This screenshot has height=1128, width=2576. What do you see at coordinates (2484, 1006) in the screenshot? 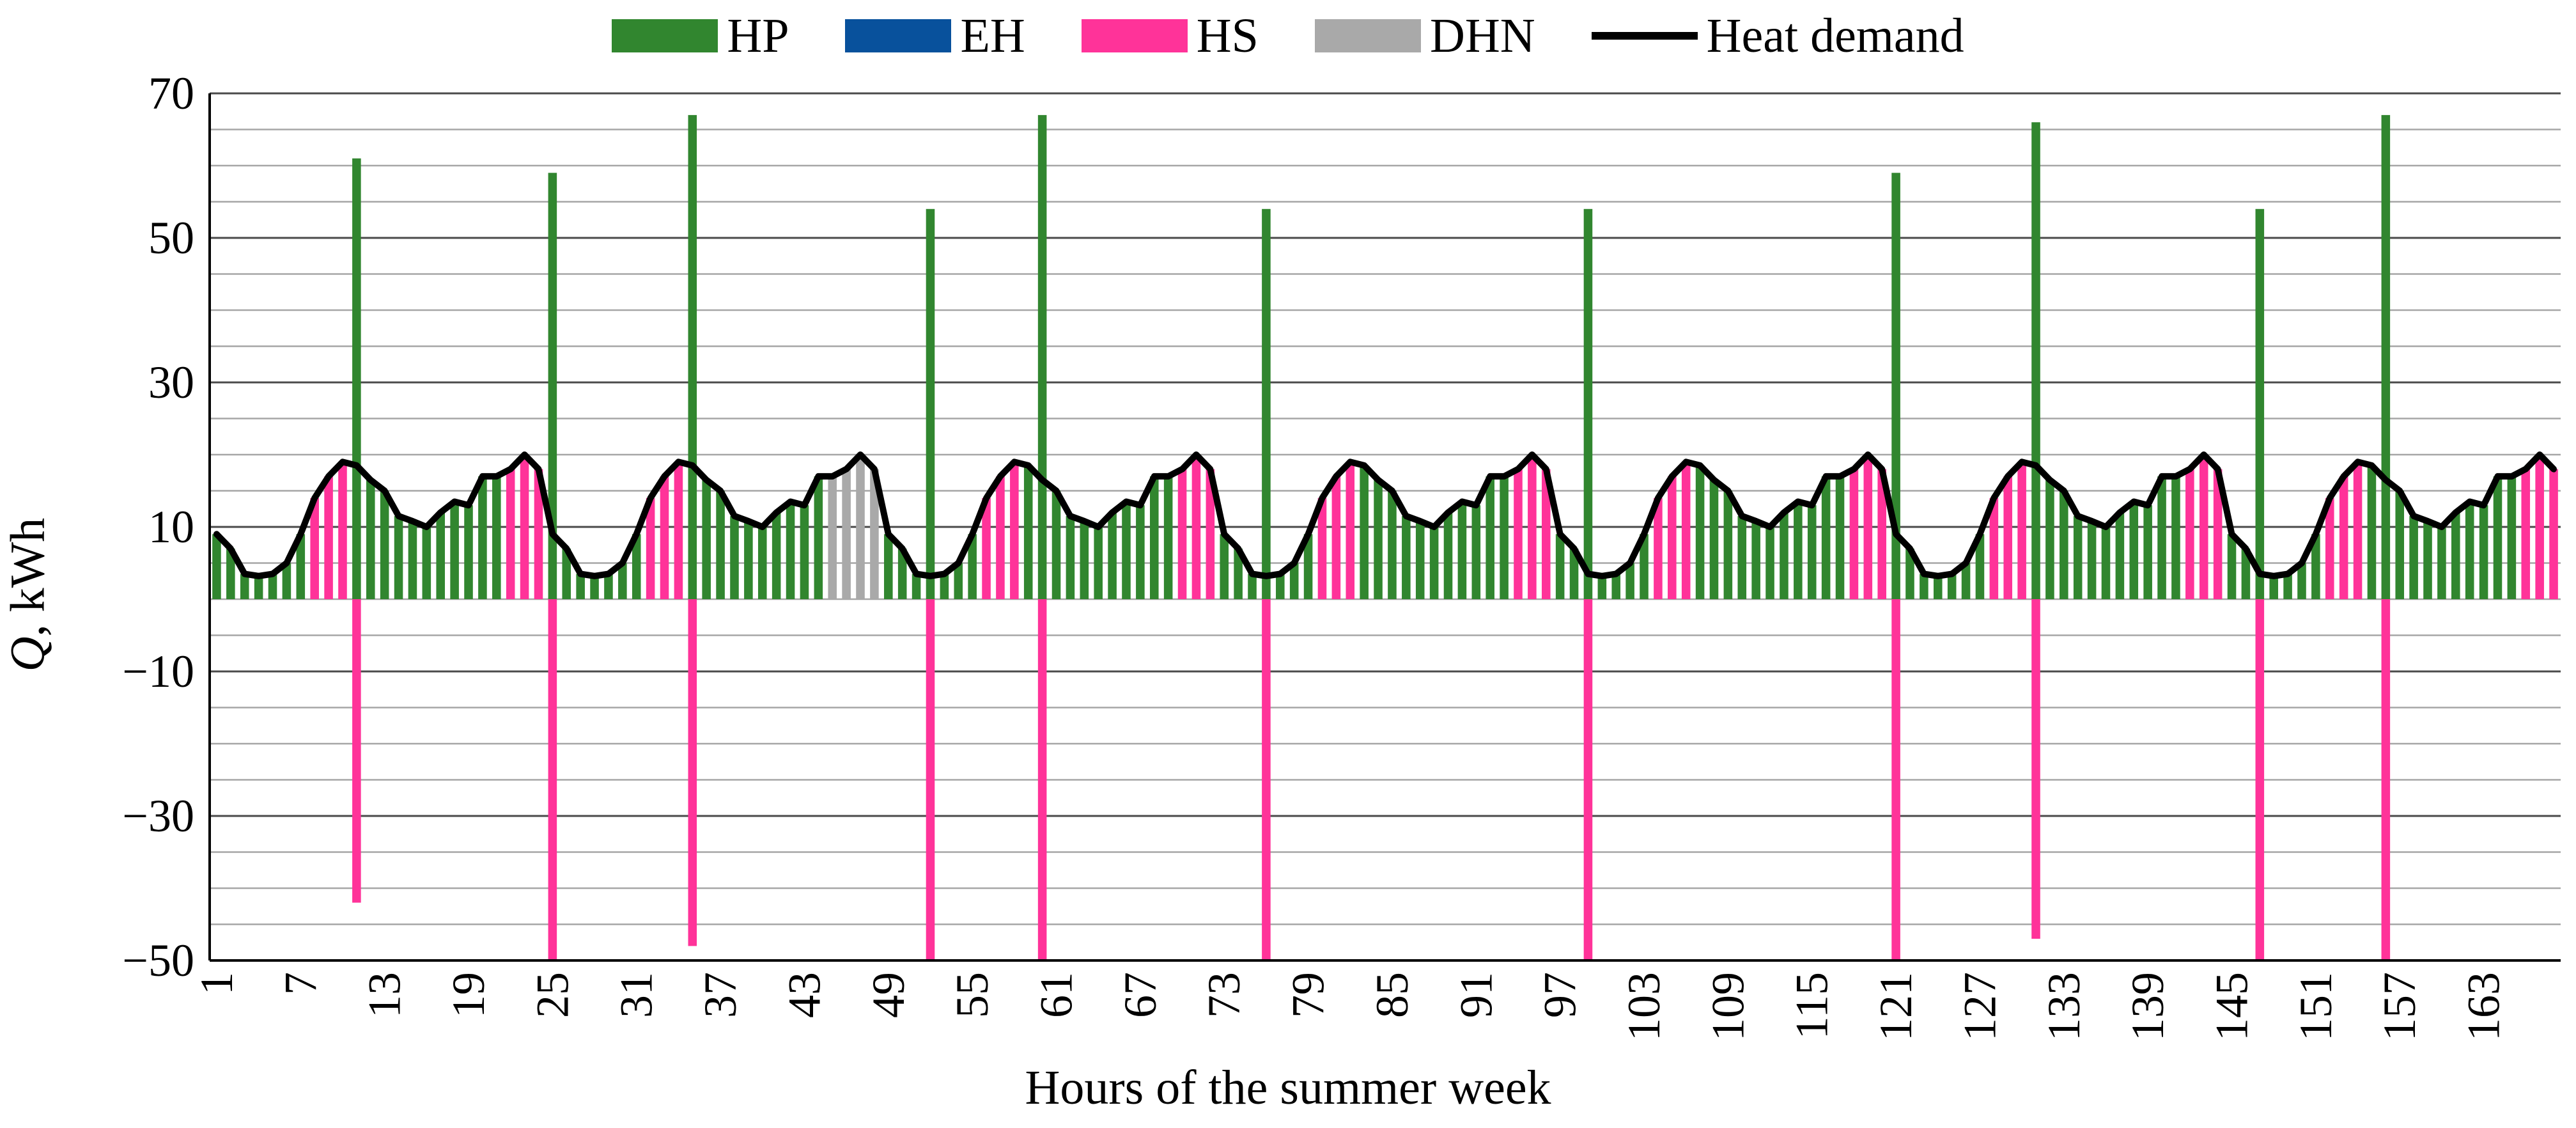
I see `x-tick-label: 163` at bounding box center [2484, 1006].